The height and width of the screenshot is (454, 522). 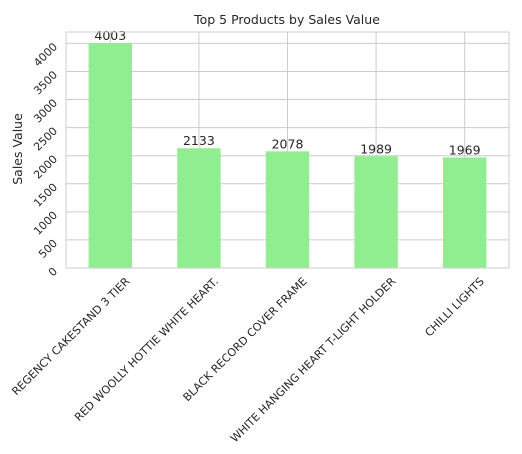 What do you see at coordinates (286, 19) in the screenshot?
I see `chart-title: Top 5 Products by Sales Value` at bounding box center [286, 19].